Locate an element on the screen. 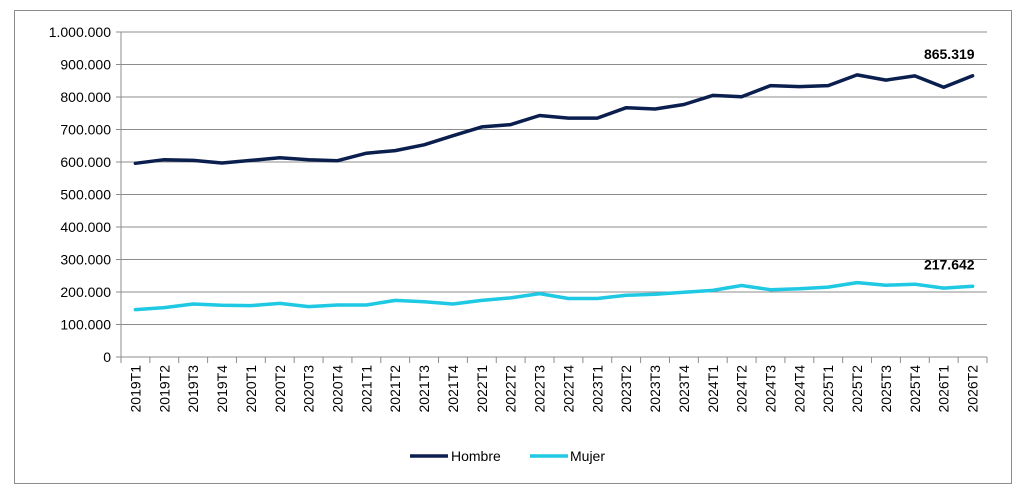 The height and width of the screenshot is (495, 1024). y-tick-label: 300.000 is located at coordinates (85, 260).